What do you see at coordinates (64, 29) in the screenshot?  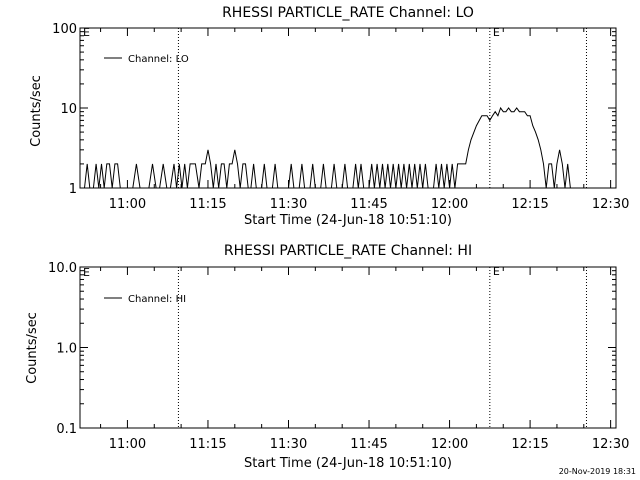 I see `y-tick-label: 100` at bounding box center [64, 29].